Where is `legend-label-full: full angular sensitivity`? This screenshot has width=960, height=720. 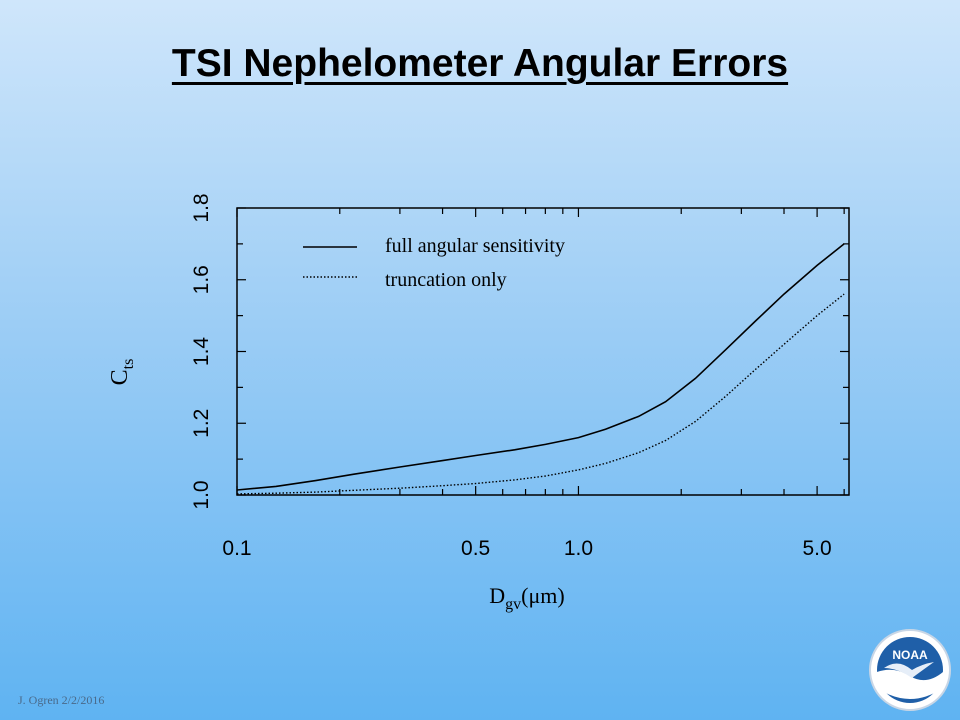 legend-label-full: full angular sensitivity is located at coordinates (475, 246).